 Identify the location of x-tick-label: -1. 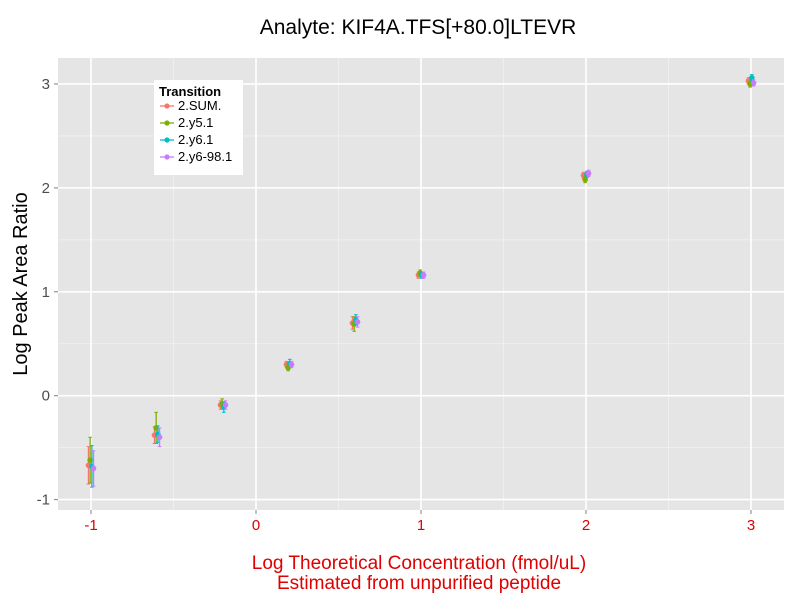
(90, 525).